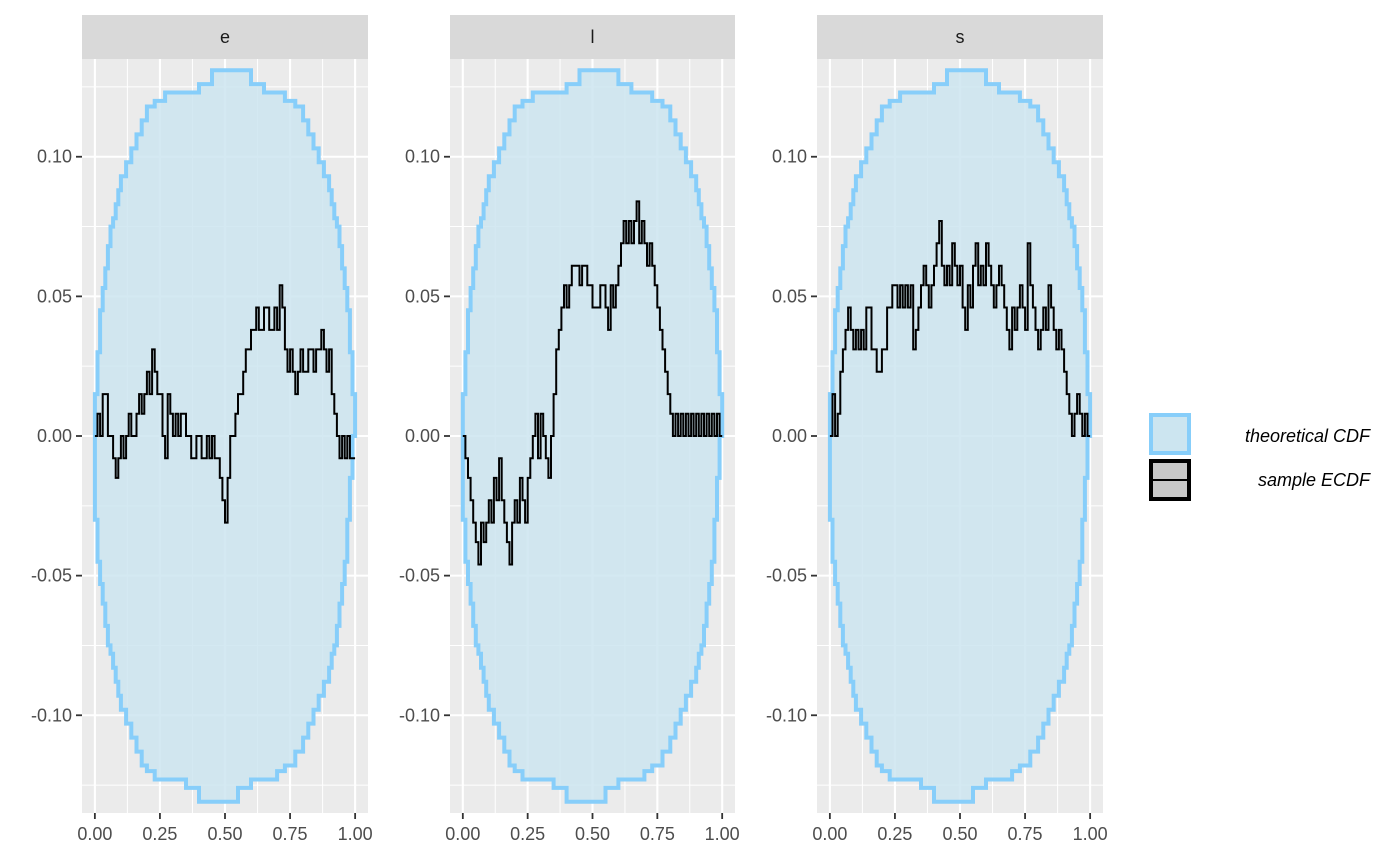  I want to click on facet-strip-label: l, so click(593, 37).